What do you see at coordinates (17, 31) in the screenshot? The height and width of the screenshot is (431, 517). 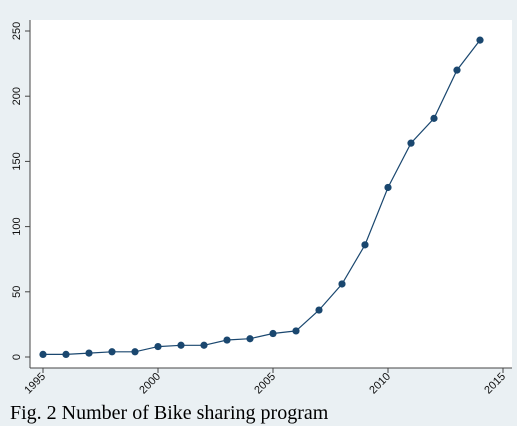 I see `y-tick-label: 250` at bounding box center [17, 31].